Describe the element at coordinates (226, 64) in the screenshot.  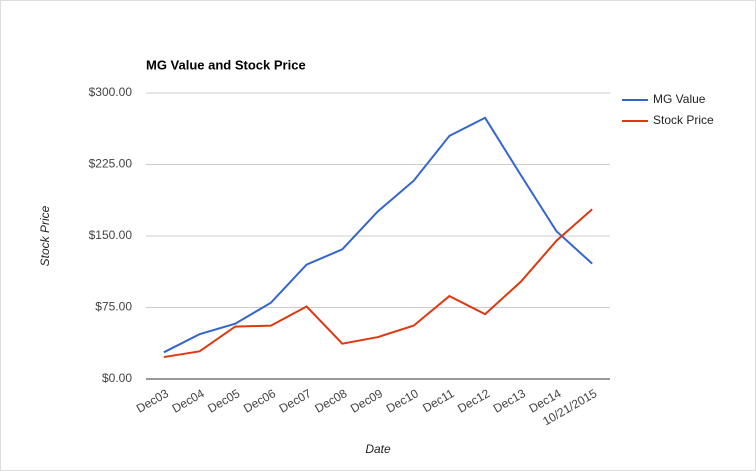
I see `chart-title: MG Value and Stock Price` at that location.